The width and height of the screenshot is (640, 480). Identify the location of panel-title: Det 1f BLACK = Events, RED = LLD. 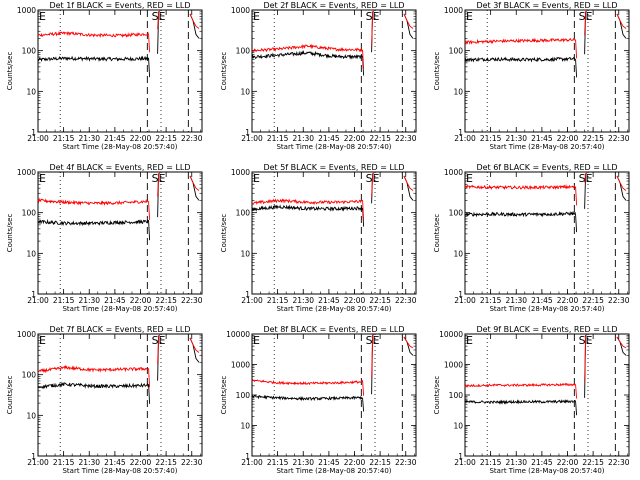
(119, 5).